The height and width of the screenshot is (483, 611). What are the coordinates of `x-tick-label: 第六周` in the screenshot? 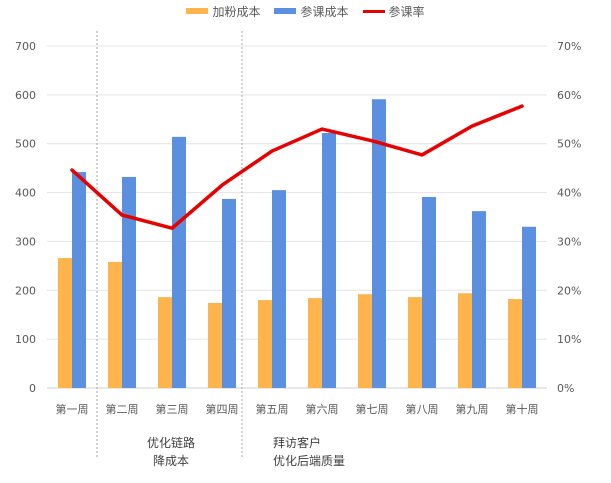 It's located at (322, 409).